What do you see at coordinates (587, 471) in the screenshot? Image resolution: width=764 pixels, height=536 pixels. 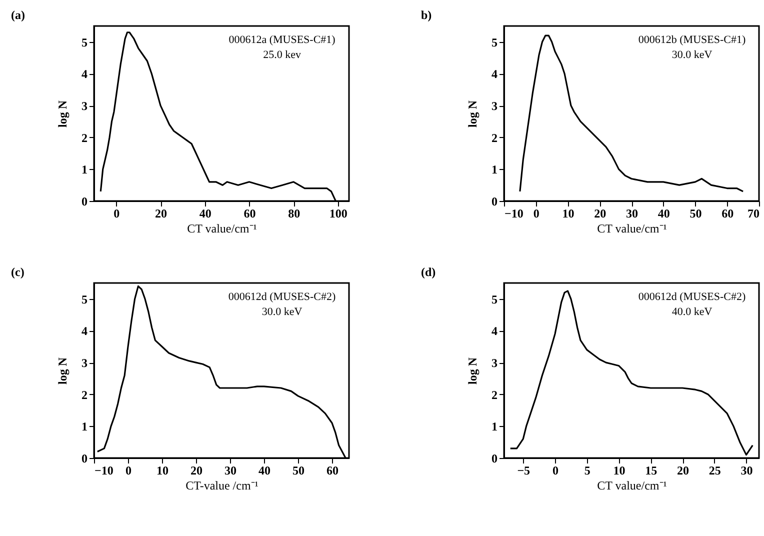 I see `x-tick-label: 5` at bounding box center [587, 471].